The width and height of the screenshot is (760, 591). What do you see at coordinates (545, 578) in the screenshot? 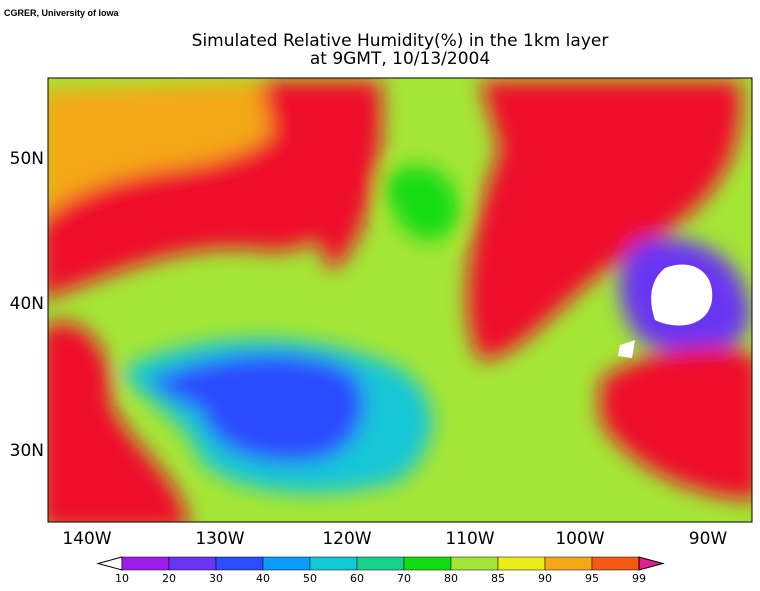
I see `colorbar-label: 90` at bounding box center [545, 578].